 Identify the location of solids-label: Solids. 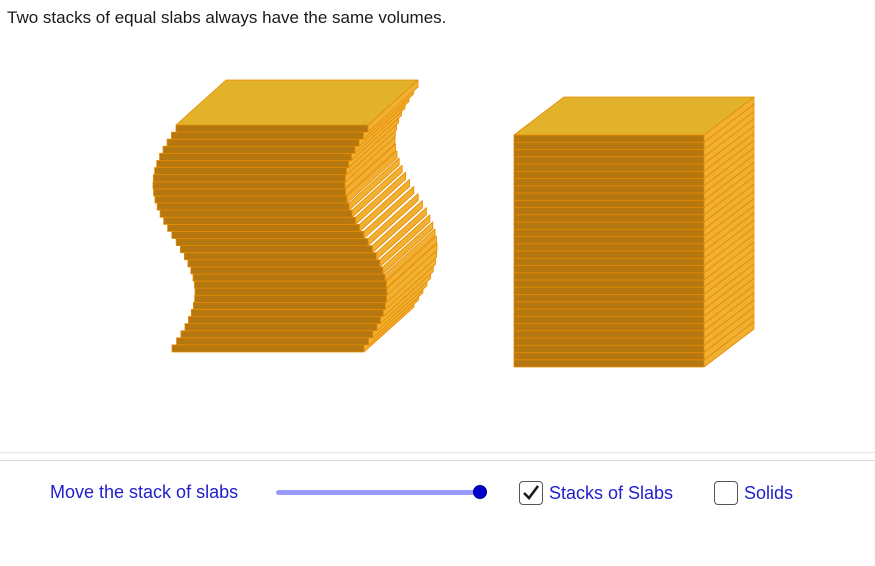
(769, 493).